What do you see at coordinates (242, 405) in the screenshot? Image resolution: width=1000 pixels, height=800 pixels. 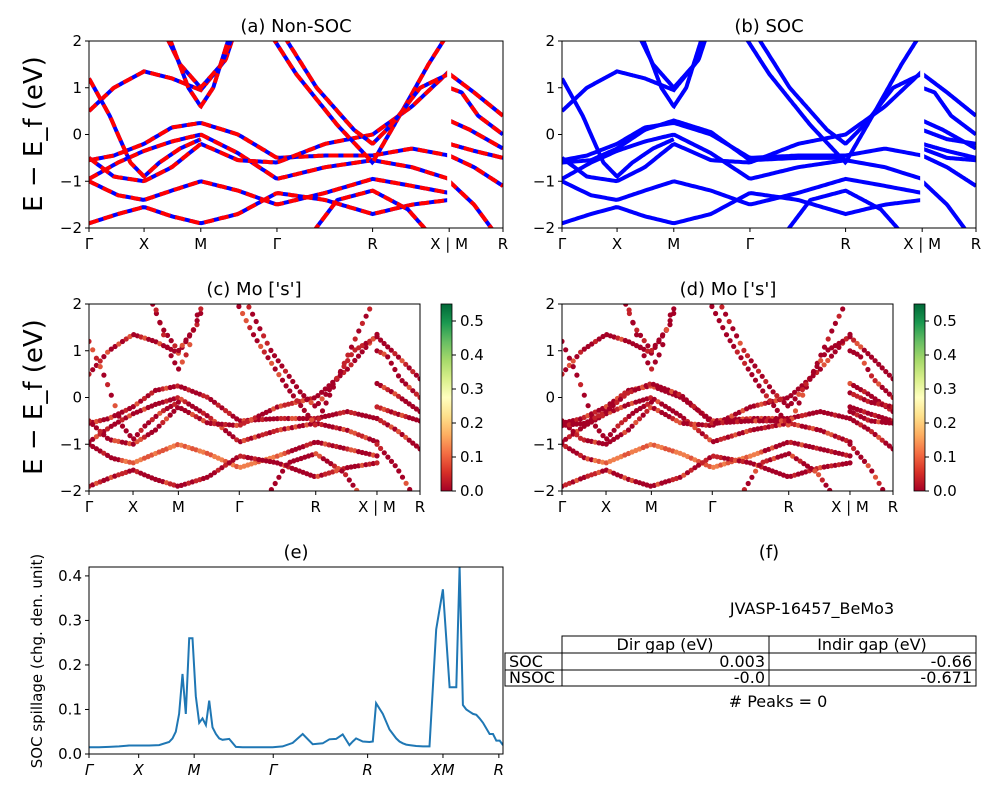 I see `panel-c-ticks: Γ X M Γ R X | M R −2 −1 0 1 2` at bounding box center [242, 405].